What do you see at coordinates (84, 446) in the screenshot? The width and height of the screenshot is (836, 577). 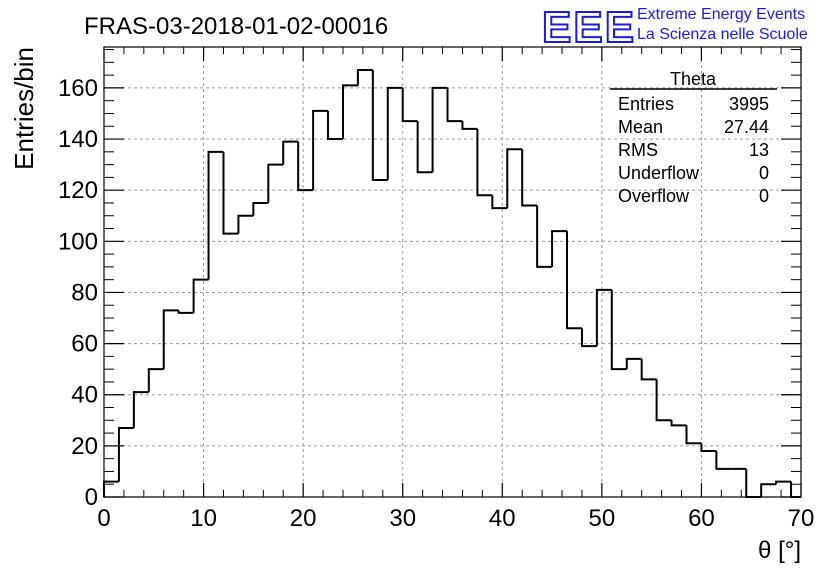 I see `y-tick-label: 20` at bounding box center [84, 446].